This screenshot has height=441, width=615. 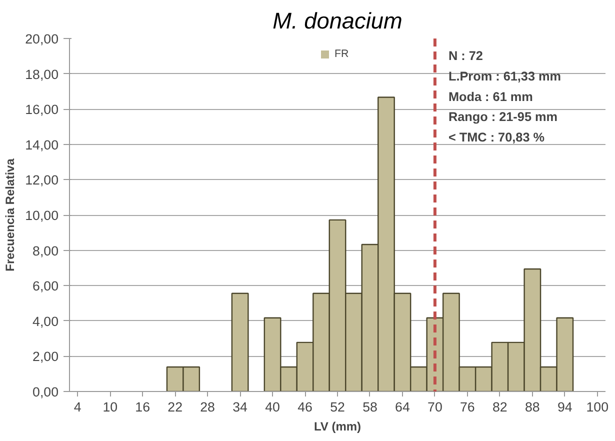 What do you see at coordinates (338, 427) in the screenshot?
I see `x-axis-title: LV (mm)` at bounding box center [338, 427].